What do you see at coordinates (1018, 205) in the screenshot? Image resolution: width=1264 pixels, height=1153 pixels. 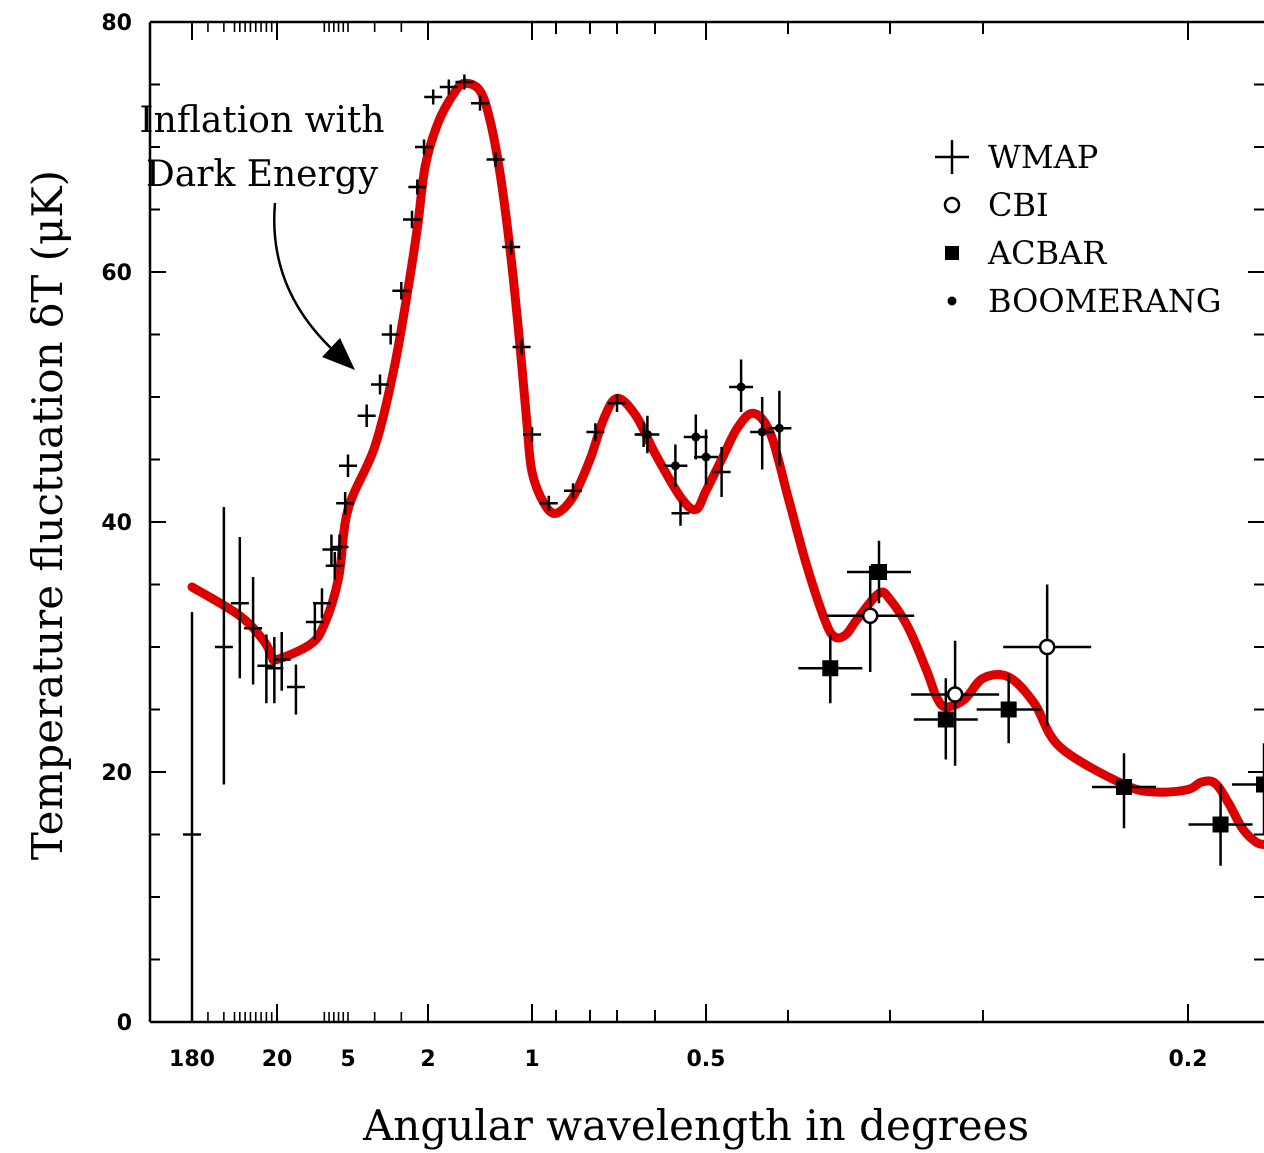 I see `legend-label: CBI` at bounding box center [1018, 205].